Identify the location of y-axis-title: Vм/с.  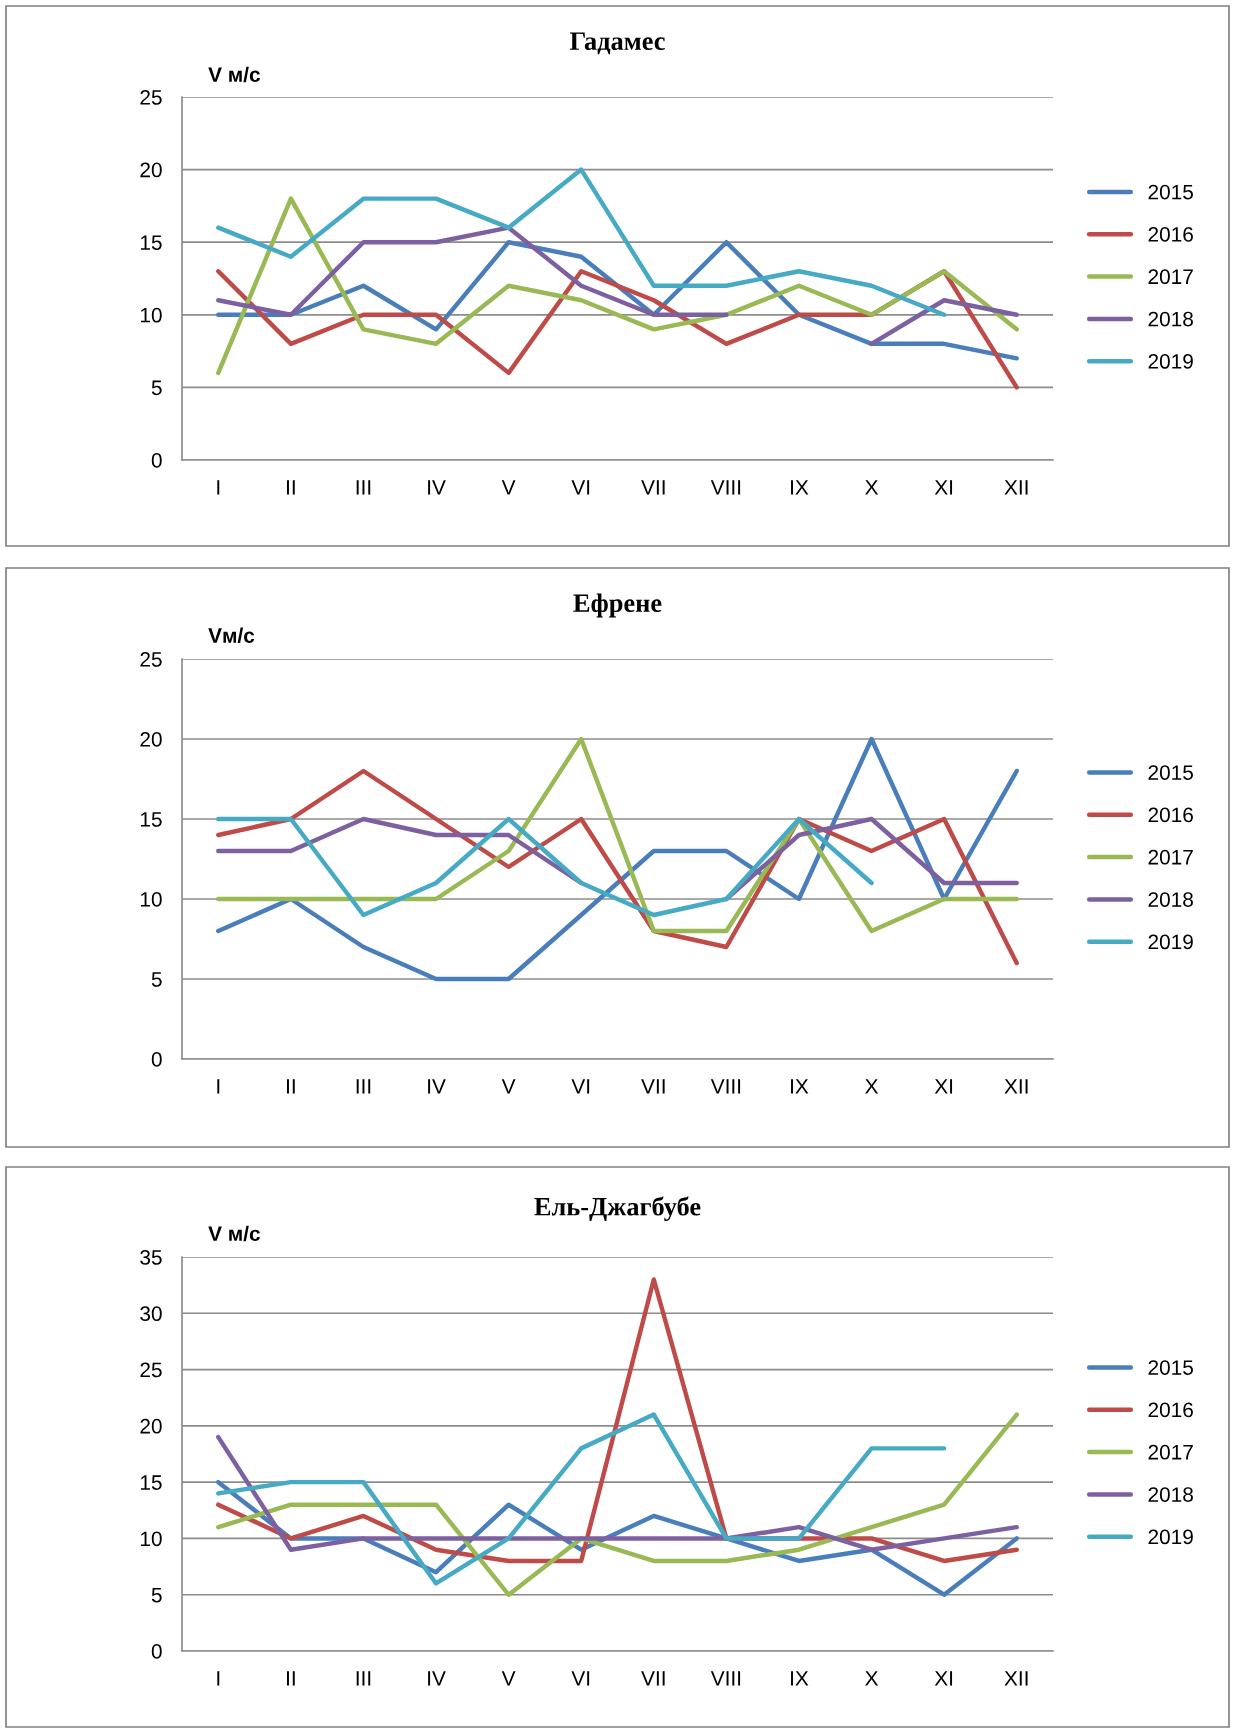
(231, 635).